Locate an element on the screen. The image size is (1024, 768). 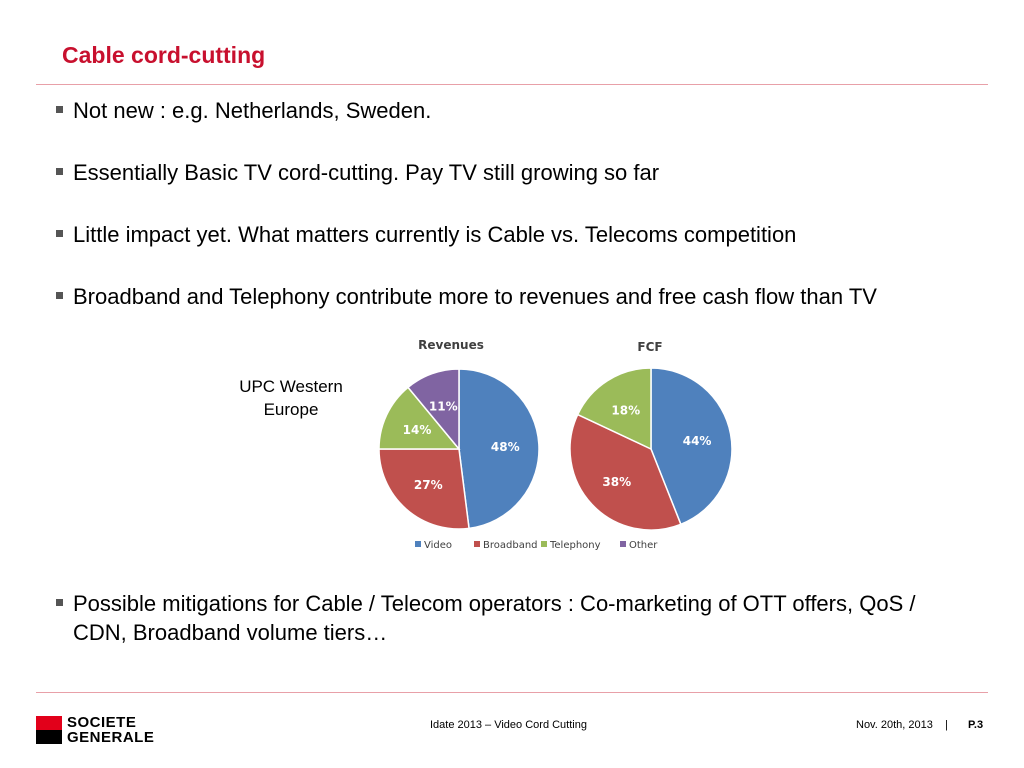
pie-title: FCF is located at coordinates (649, 347).